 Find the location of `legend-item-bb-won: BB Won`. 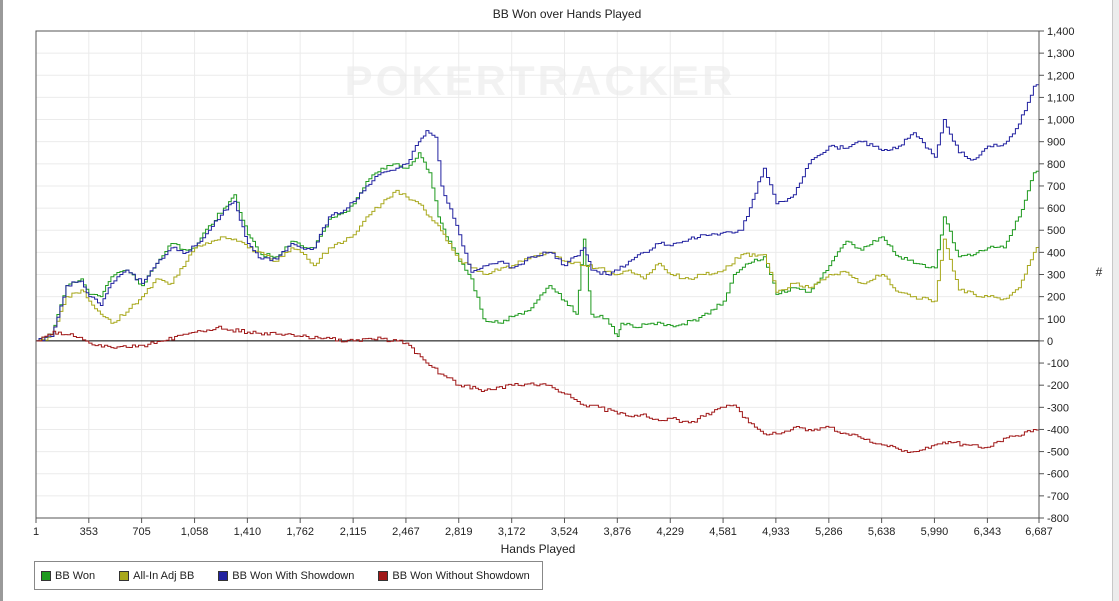

legend-item-bb-won: BB Won is located at coordinates (68, 576).